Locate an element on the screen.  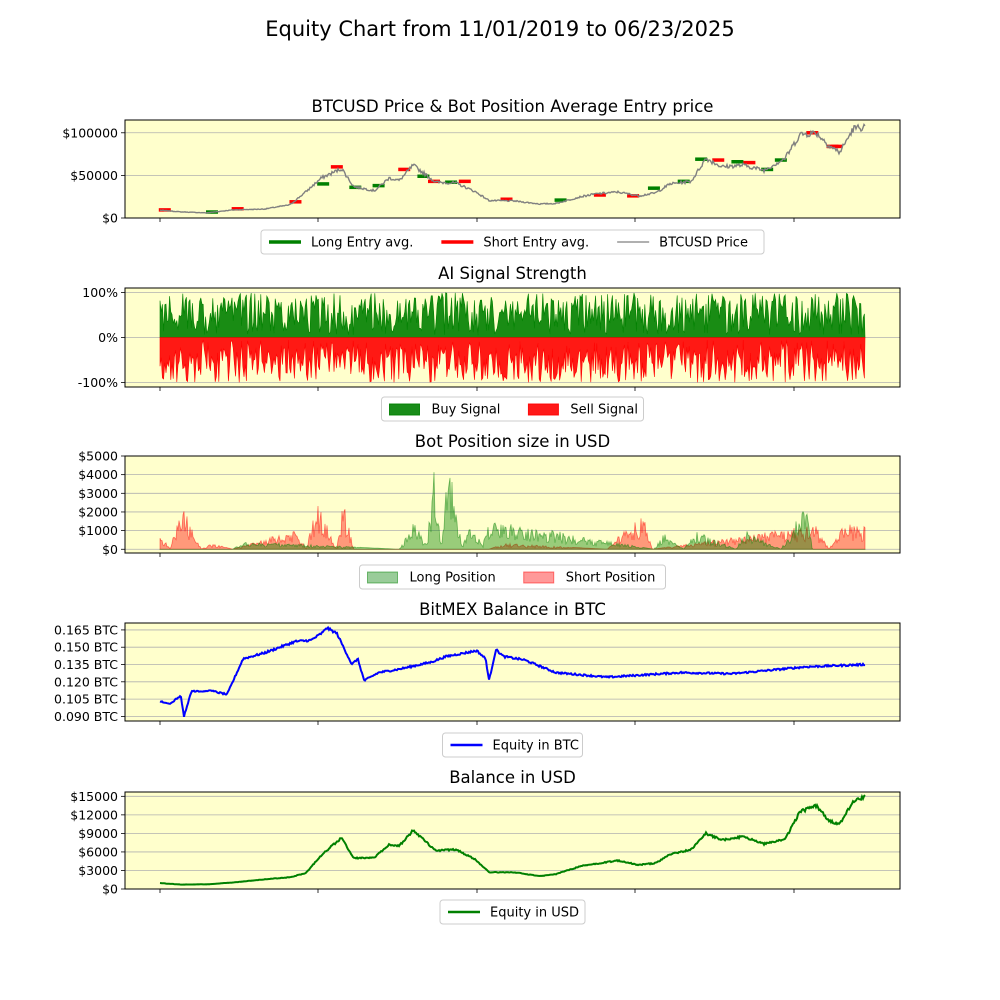
series-equity-in-usd-line is located at coordinates (512, 839).